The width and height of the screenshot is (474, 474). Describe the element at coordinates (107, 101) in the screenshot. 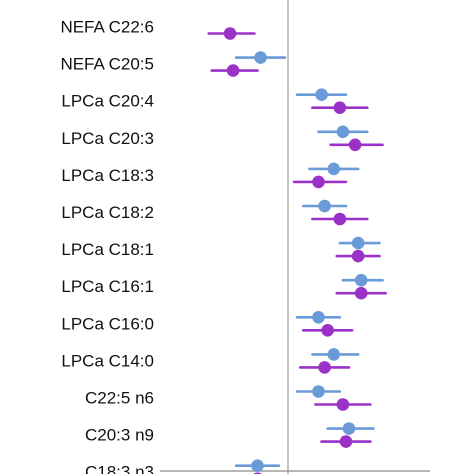

I see `row-label: LPCa C20:4` at that location.